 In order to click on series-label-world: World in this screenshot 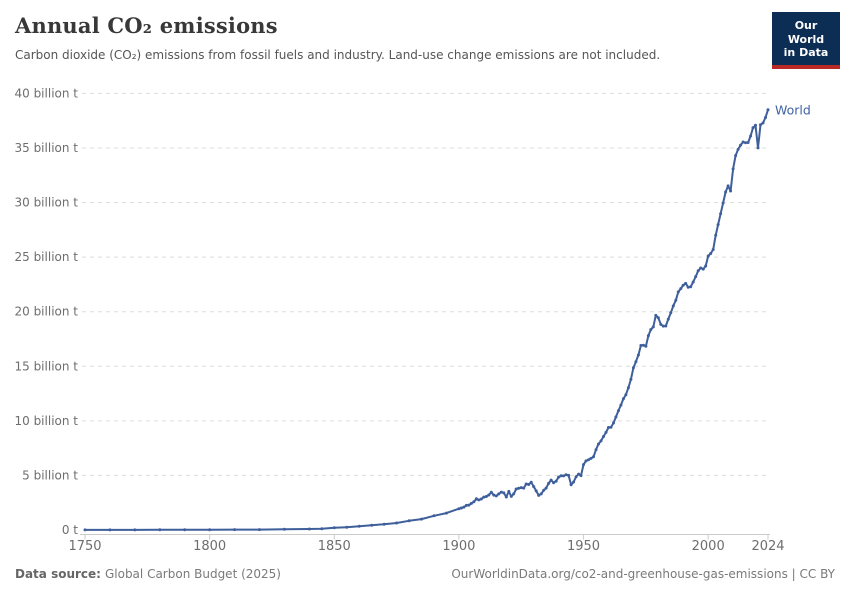, I will do `click(793, 109)`.